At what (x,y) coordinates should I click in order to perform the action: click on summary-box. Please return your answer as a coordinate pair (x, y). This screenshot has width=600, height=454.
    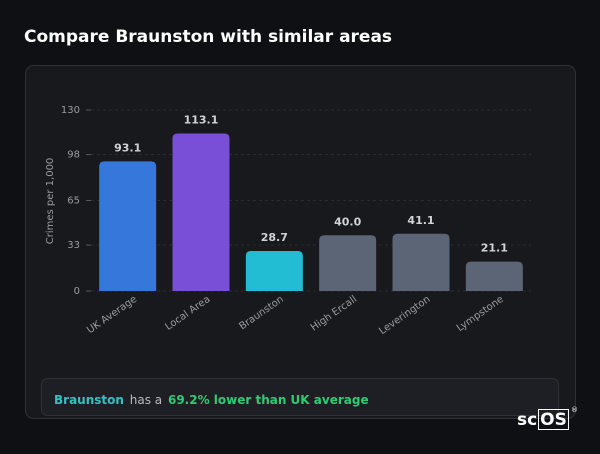
    Looking at the image, I should click on (300, 397).